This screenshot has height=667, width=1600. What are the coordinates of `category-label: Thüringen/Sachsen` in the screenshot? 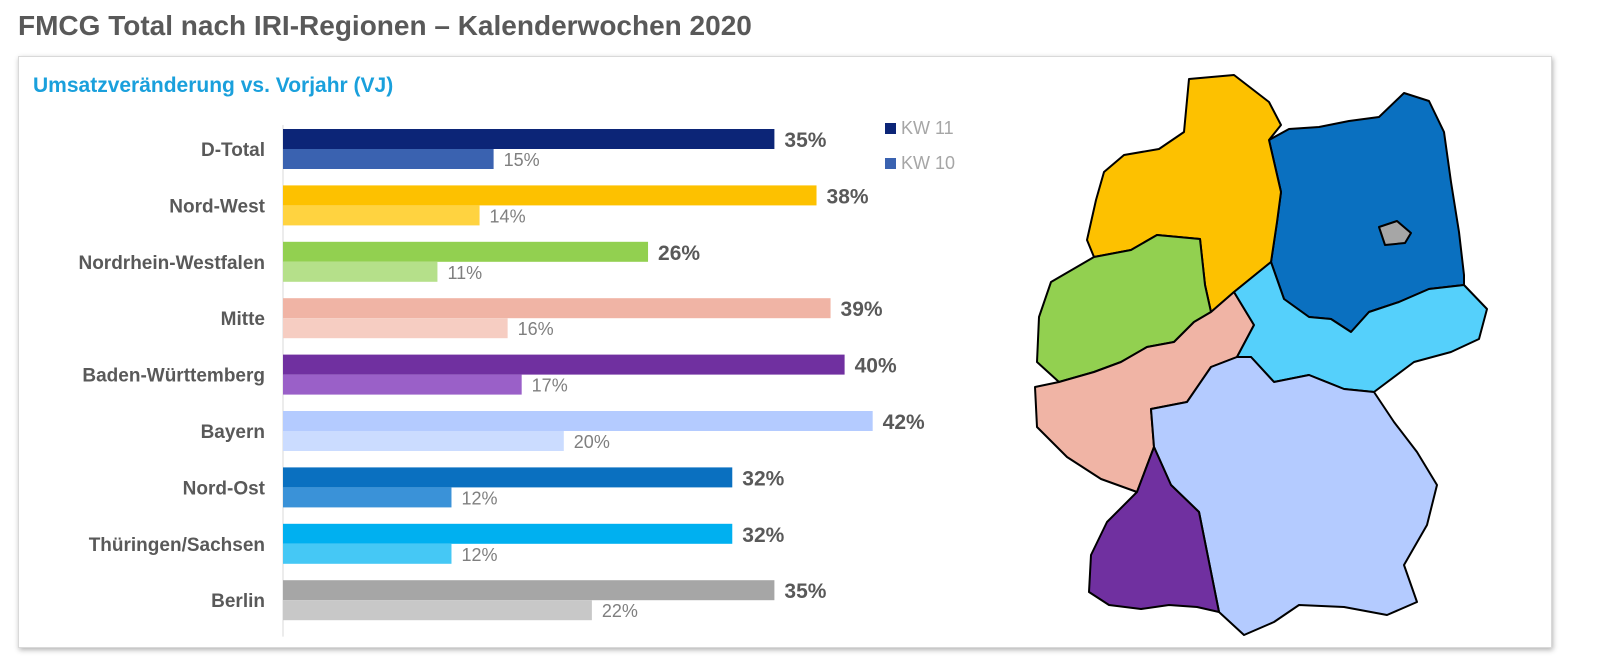 It's located at (177, 545).